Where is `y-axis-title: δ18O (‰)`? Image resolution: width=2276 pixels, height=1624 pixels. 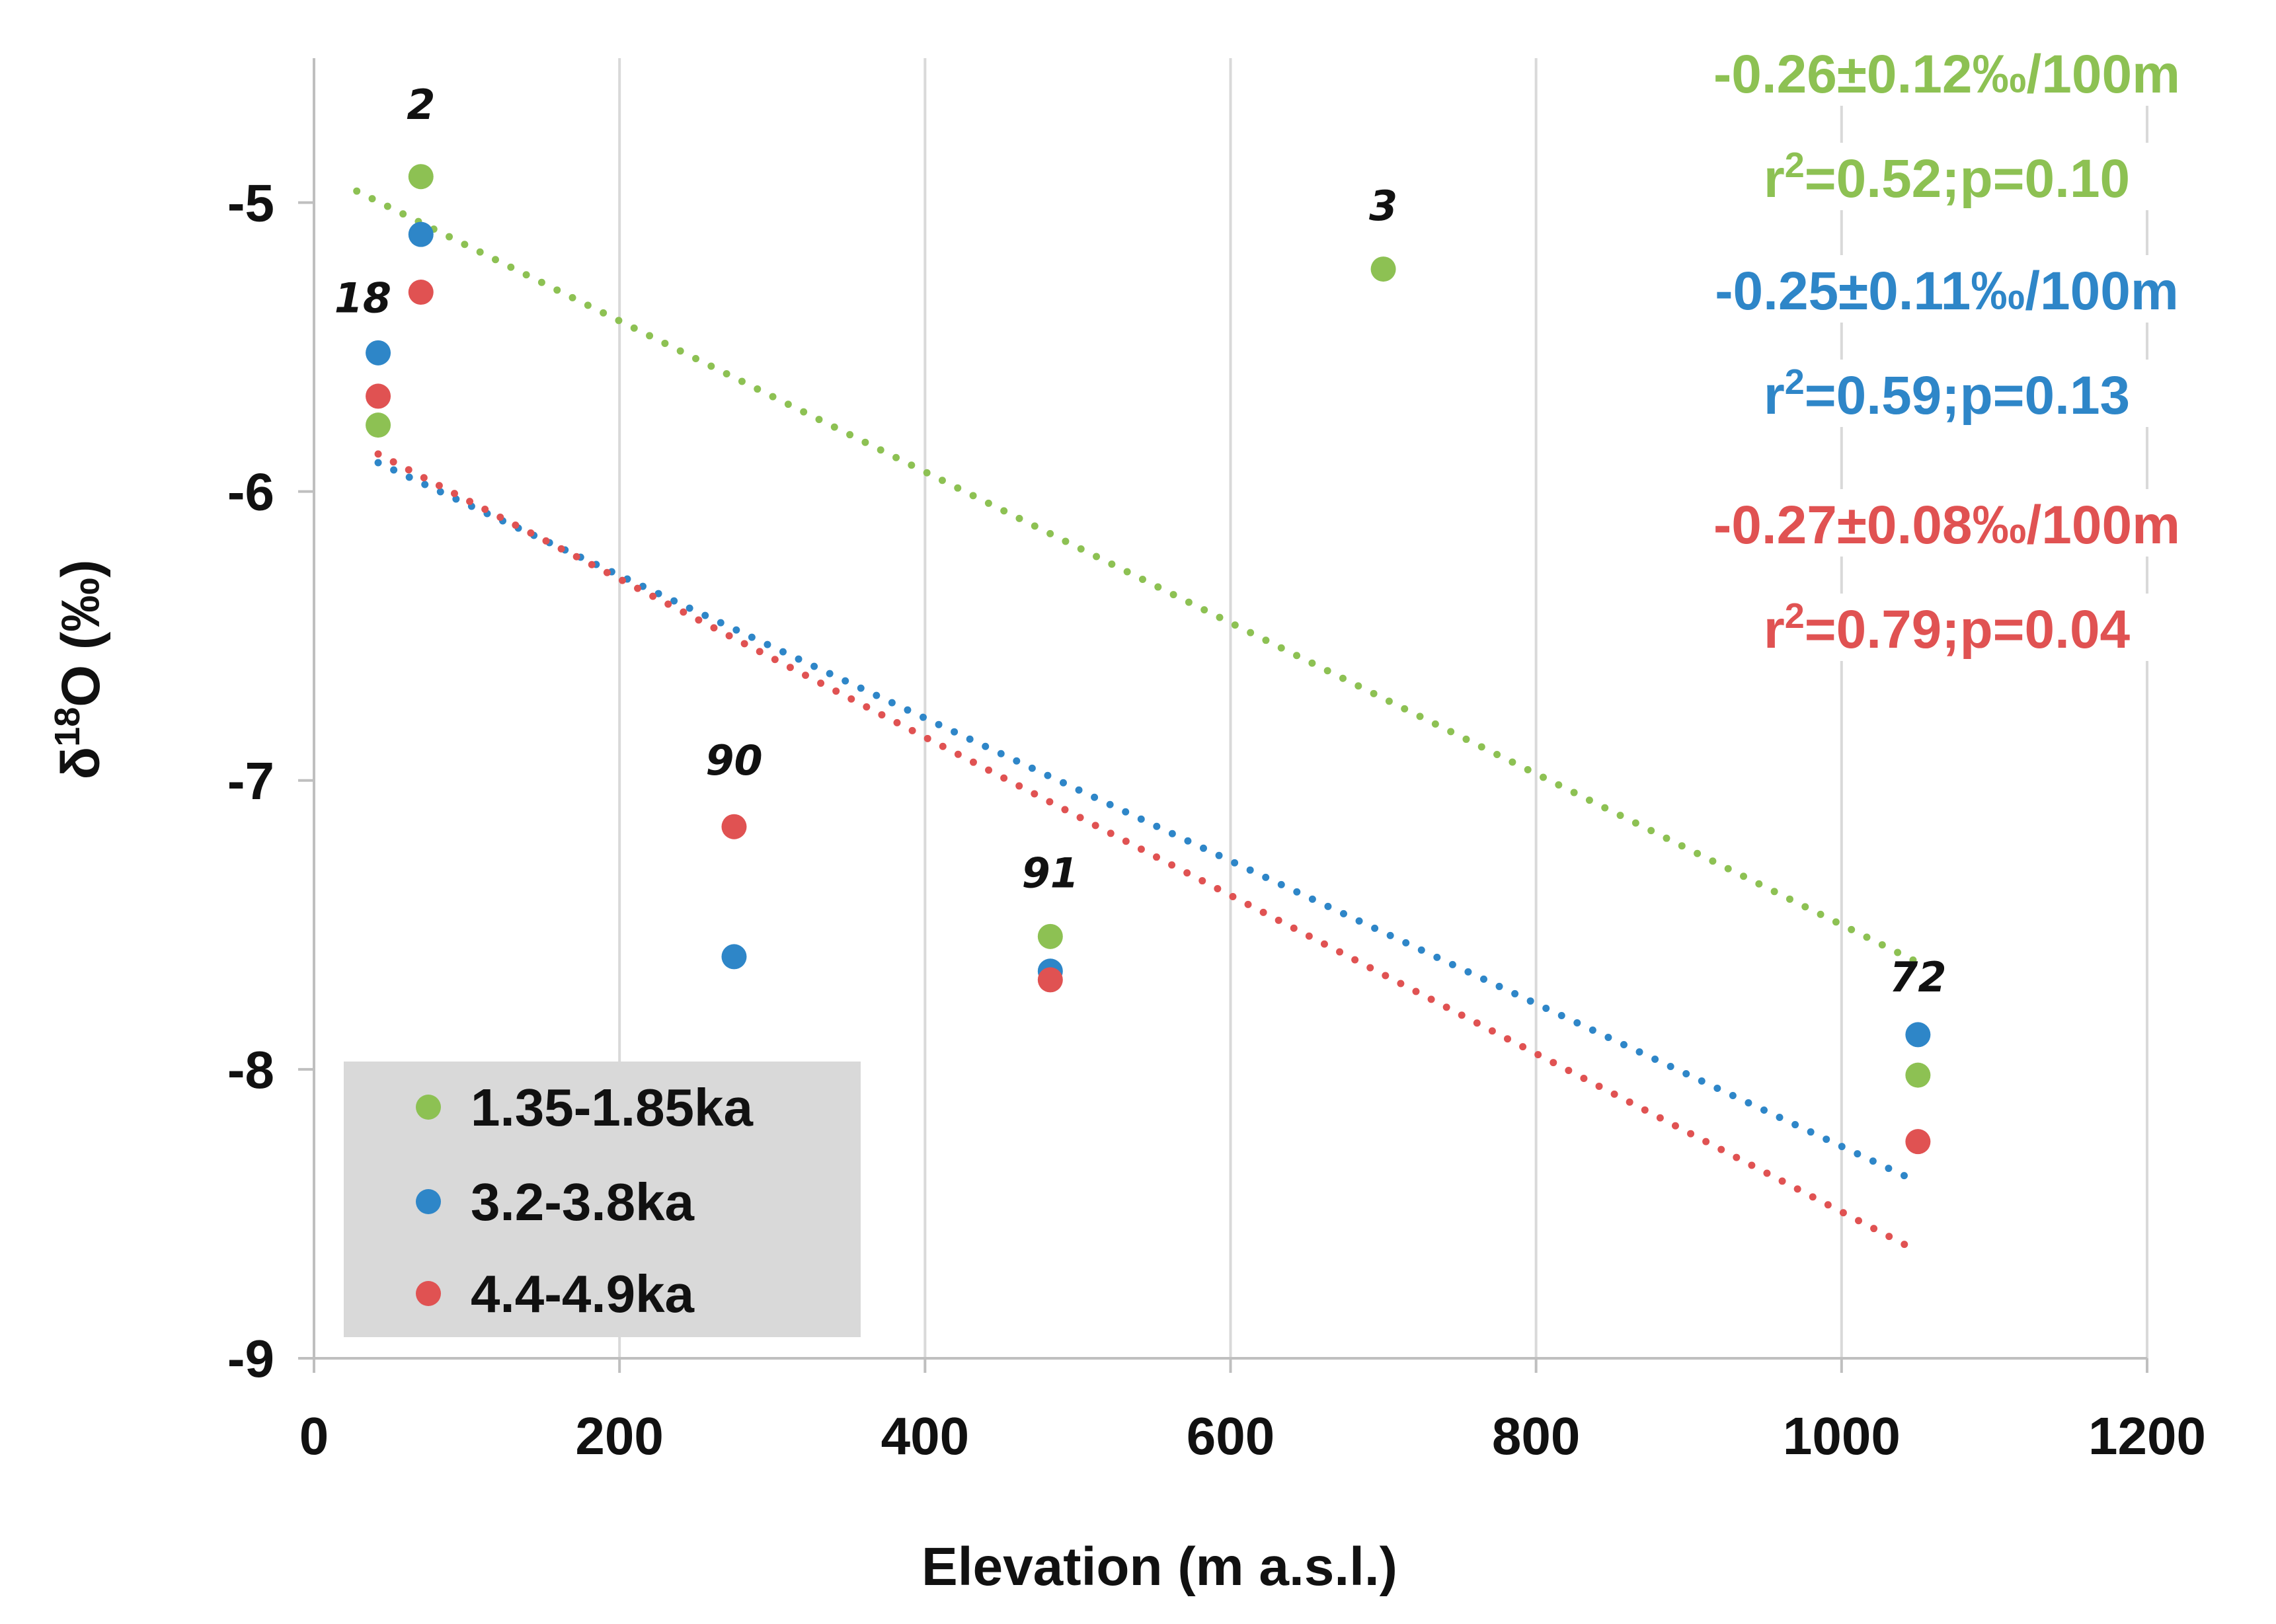 y-axis-title: δ18O (‰) is located at coordinates (79, 670).